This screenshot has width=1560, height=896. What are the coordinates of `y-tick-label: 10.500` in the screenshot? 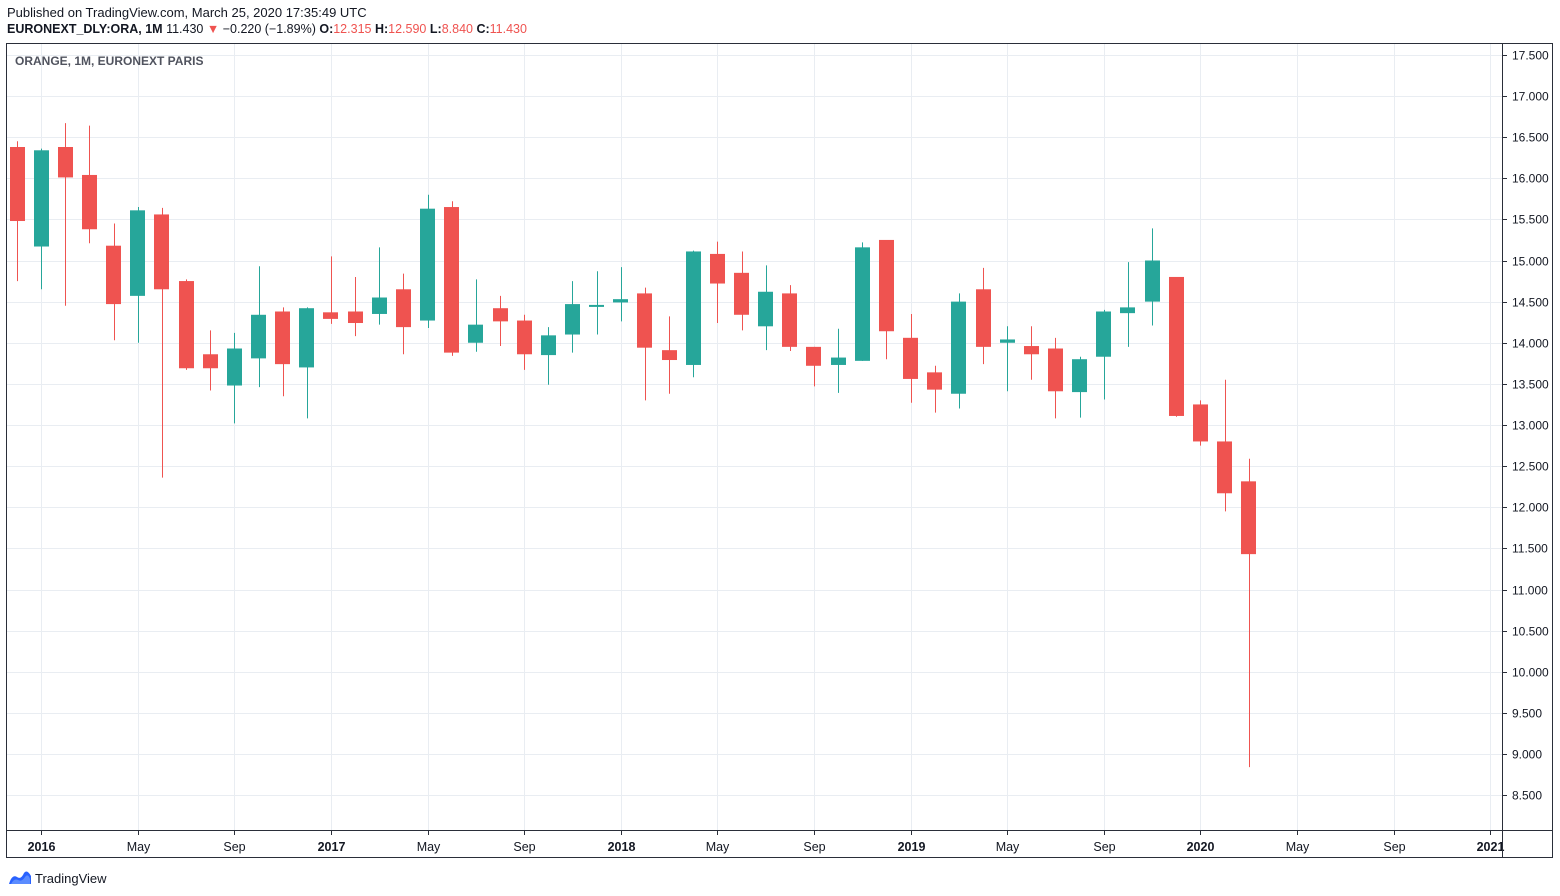 It's located at (1530, 632).